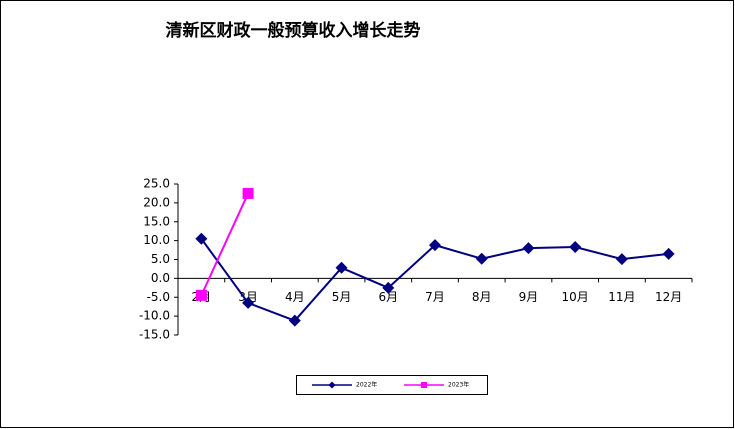  What do you see at coordinates (154, 316) in the screenshot?
I see `y-tick-label: -10.0` at bounding box center [154, 316].